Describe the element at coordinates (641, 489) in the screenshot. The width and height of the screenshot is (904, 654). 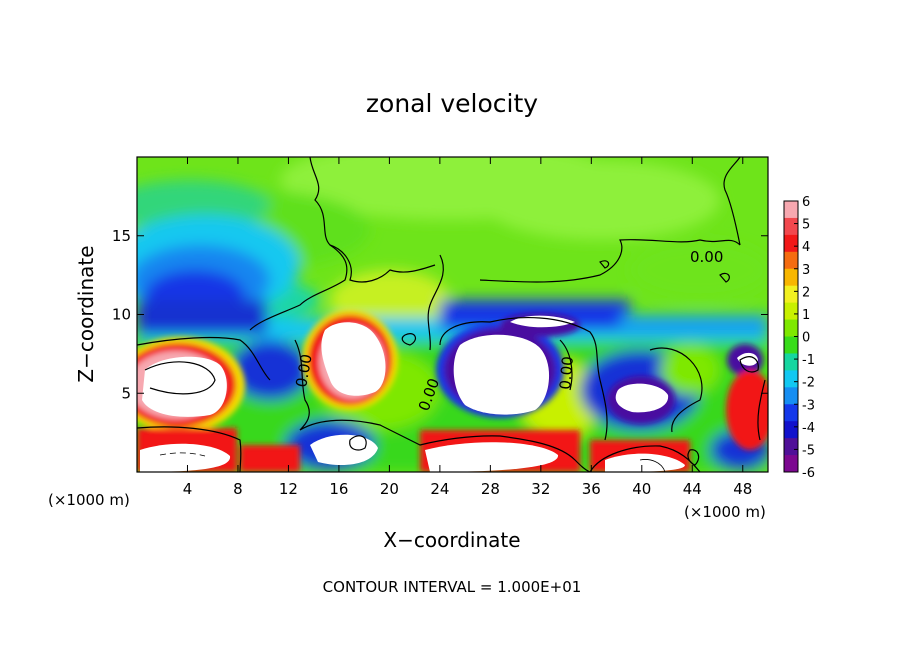
I see `x-tick-label: 40` at that location.